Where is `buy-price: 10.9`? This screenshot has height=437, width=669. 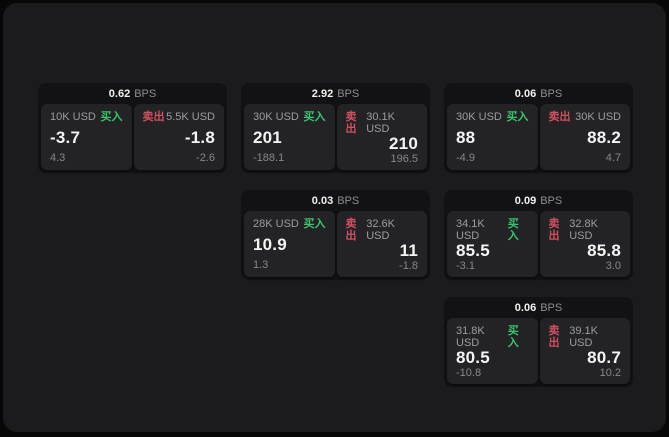
buy-price: 10.9 is located at coordinates (270, 244).